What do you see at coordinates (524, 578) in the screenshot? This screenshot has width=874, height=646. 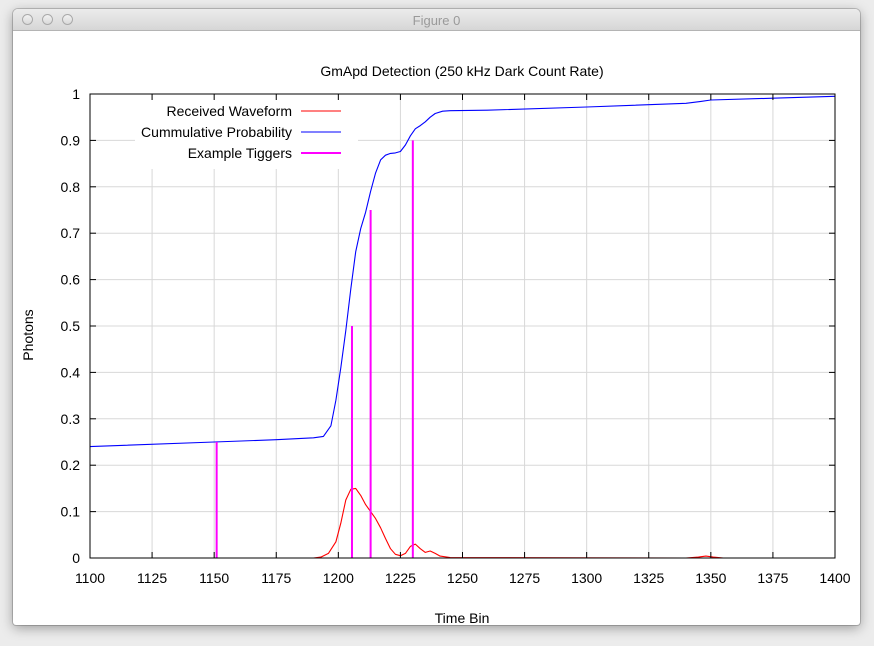 I see `x-tick-label: 1275` at bounding box center [524, 578].